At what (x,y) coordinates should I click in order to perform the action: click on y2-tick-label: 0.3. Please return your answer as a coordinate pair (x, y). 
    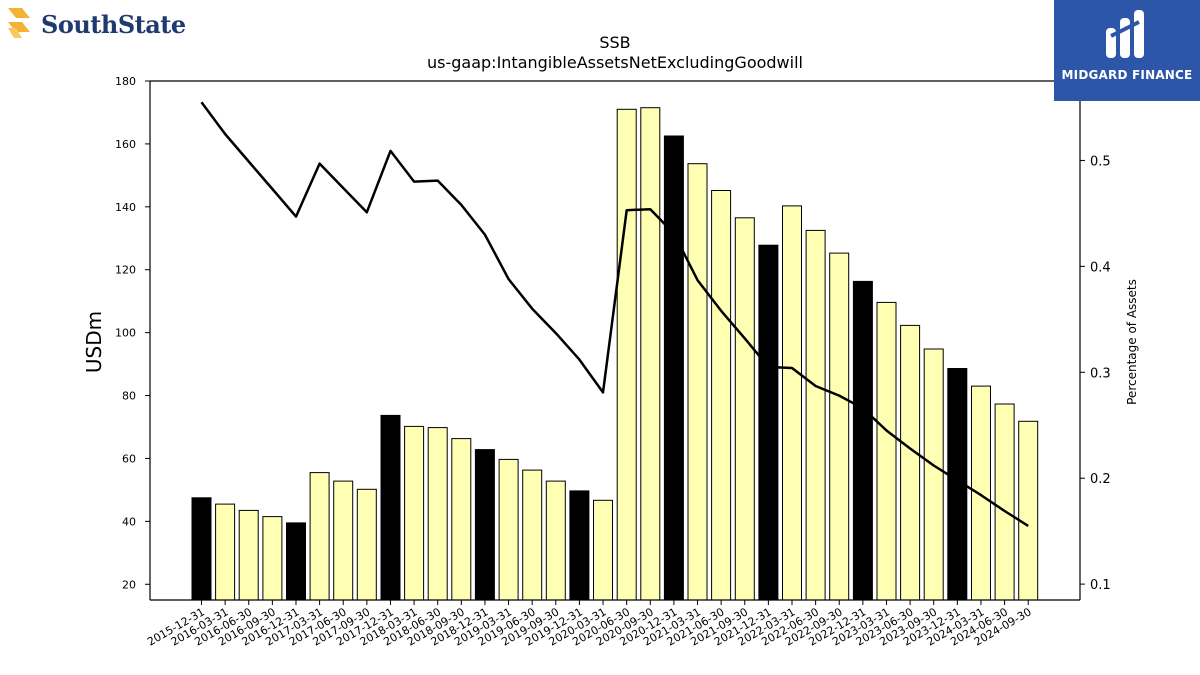
    Looking at the image, I should click on (1100, 373).